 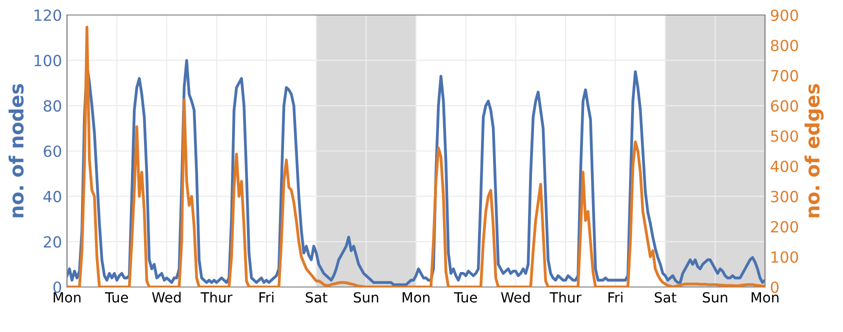 I want to click on y-tick-label: 80, so click(x=53, y=106).